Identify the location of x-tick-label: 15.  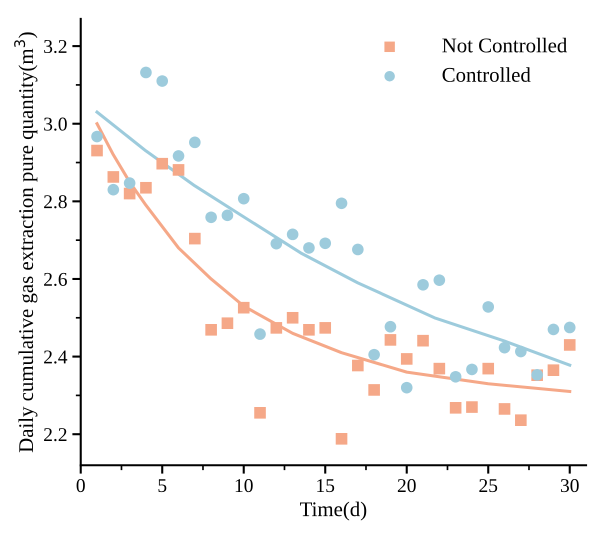
(325, 485).